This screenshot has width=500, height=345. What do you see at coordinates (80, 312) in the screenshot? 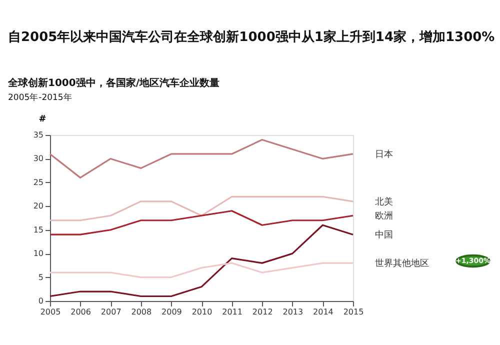
I see `x-tick-label: 2006` at bounding box center [80, 312].